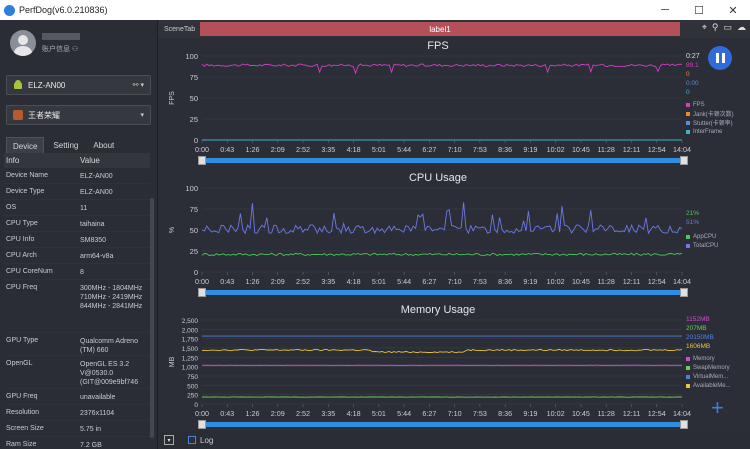  What do you see at coordinates (97, 256) in the screenshot?
I see `info-value: arm64-v8a` at bounding box center [97, 256].